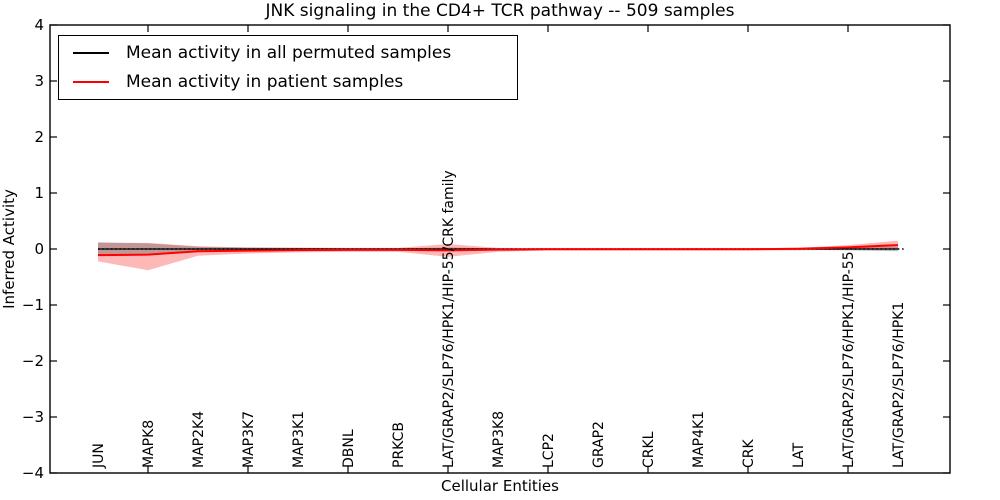  I want to click on x-tick-label: MAPK8, so click(149, 444).